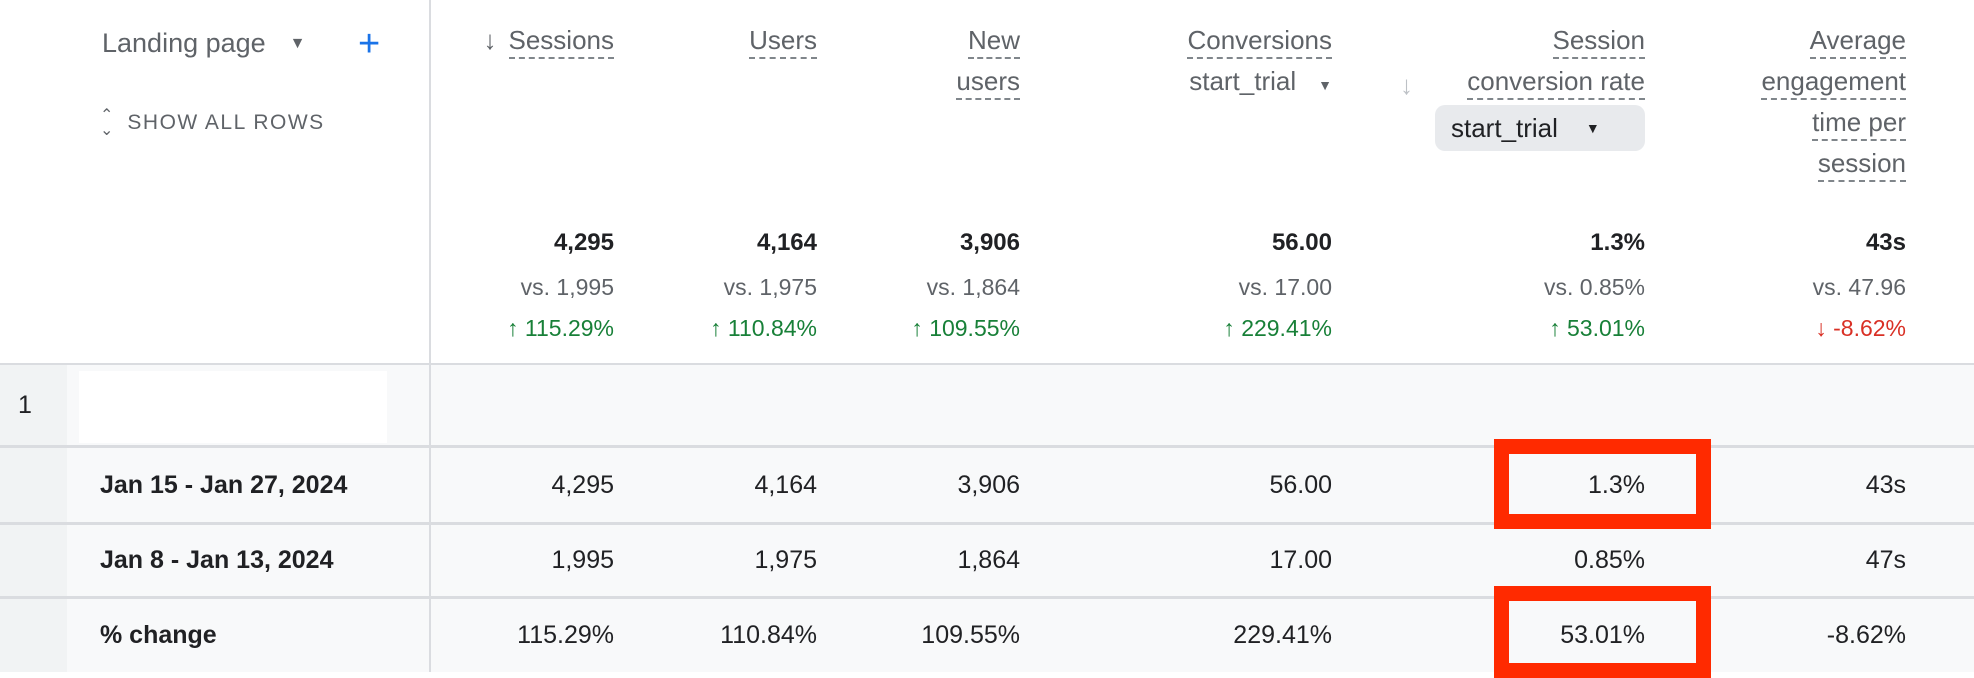  What do you see at coordinates (768, 635) in the screenshot?
I see `table-cell: 110.84%` at bounding box center [768, 635].